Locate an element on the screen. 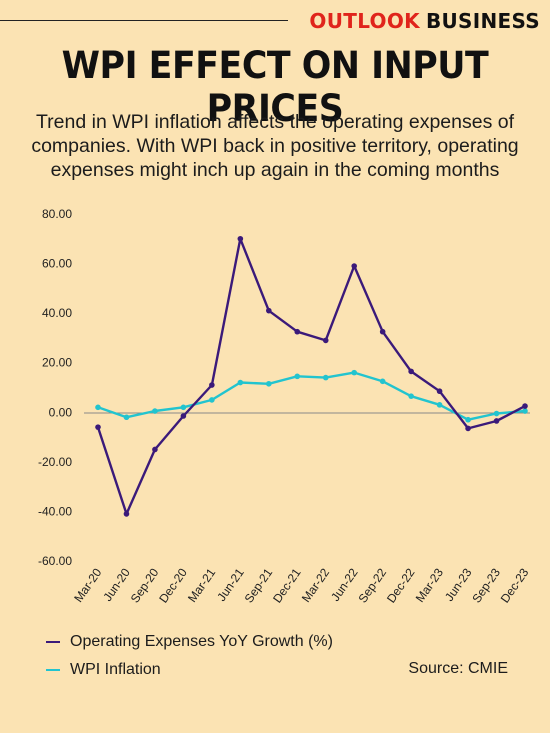 Image resolution: width=550 pixels, height=733 pixels. legend-label-expenses: Operating Expenses YoY Growth (%) is located at coordinates (201, 641).